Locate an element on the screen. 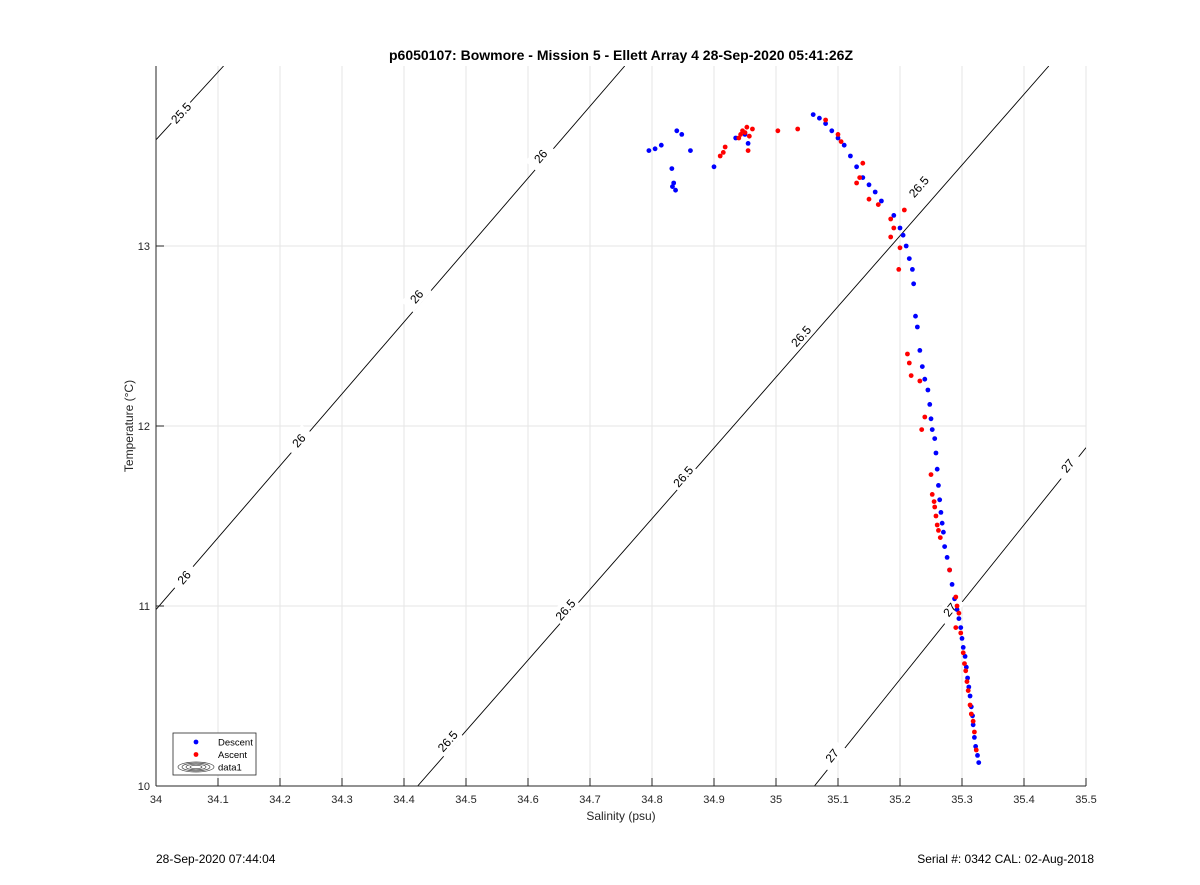 Image resolution: width=1200 pixels, height=885 pixels. footer-serial: Serial #: 0342 CAL: 02-Aug-2018 is located at coordinates (1005, 859).